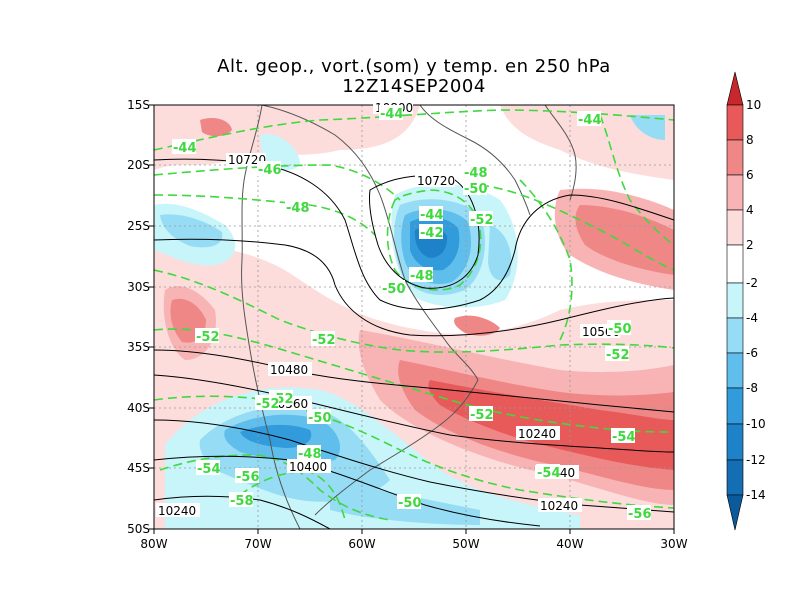 The height and width of the screenshot is (600, 800). I want to click on geopotential-label: 10480, so click(289, 370).